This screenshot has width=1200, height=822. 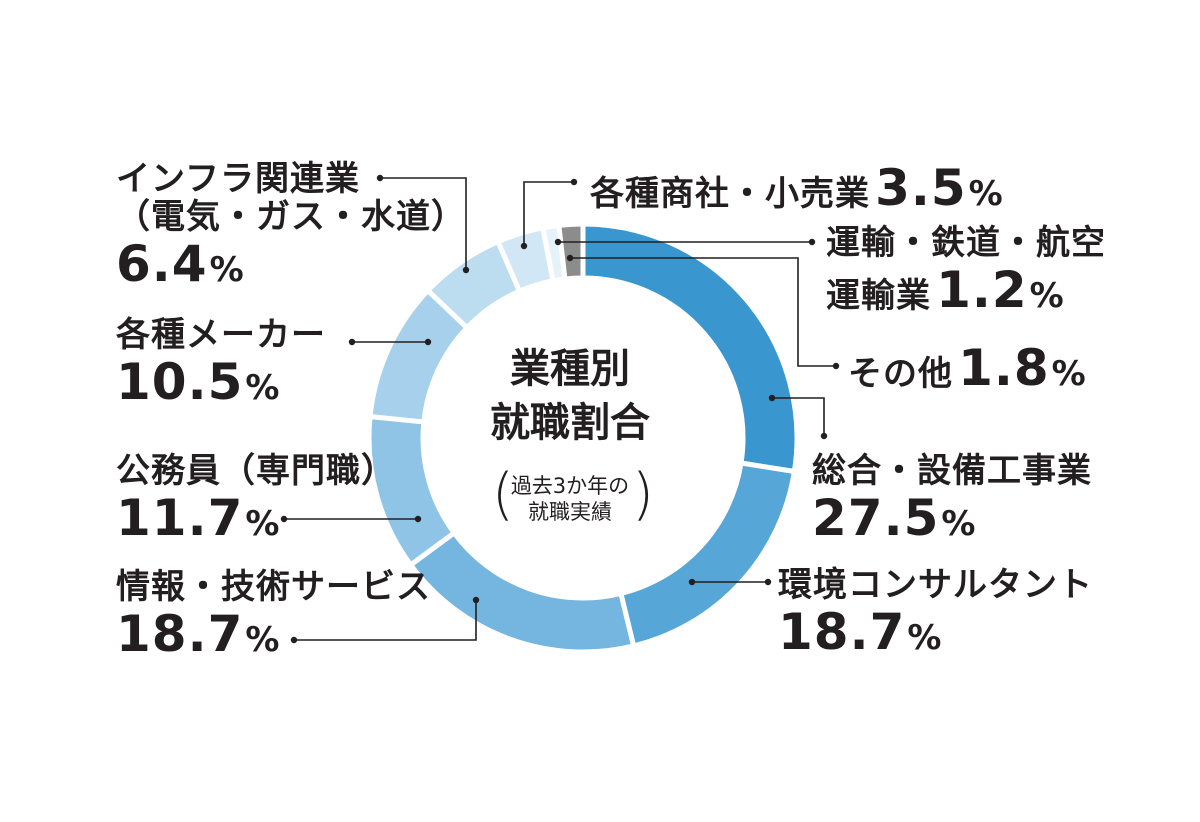 I want to click on chart-title-line1: 業種別, so click(x=570, y=369).